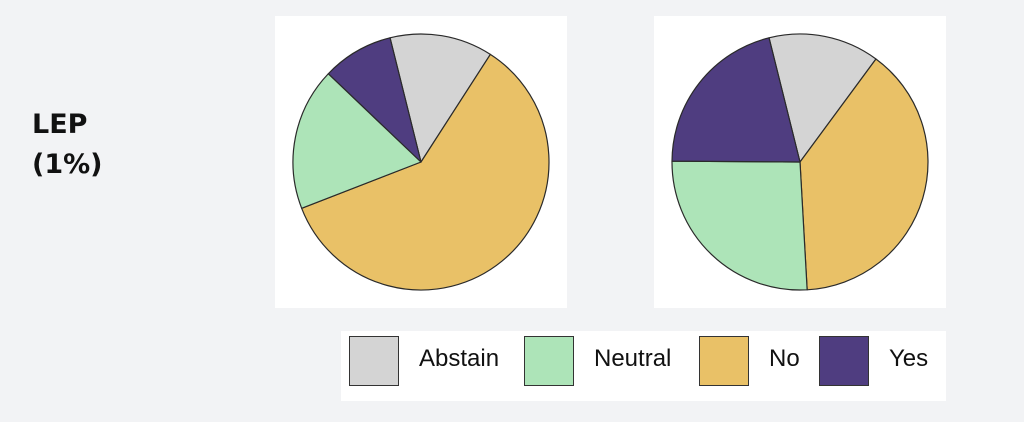 The width and height of the screenshot is (1024, 422). I want to click on legend-label-no: No, so click(784, 358).